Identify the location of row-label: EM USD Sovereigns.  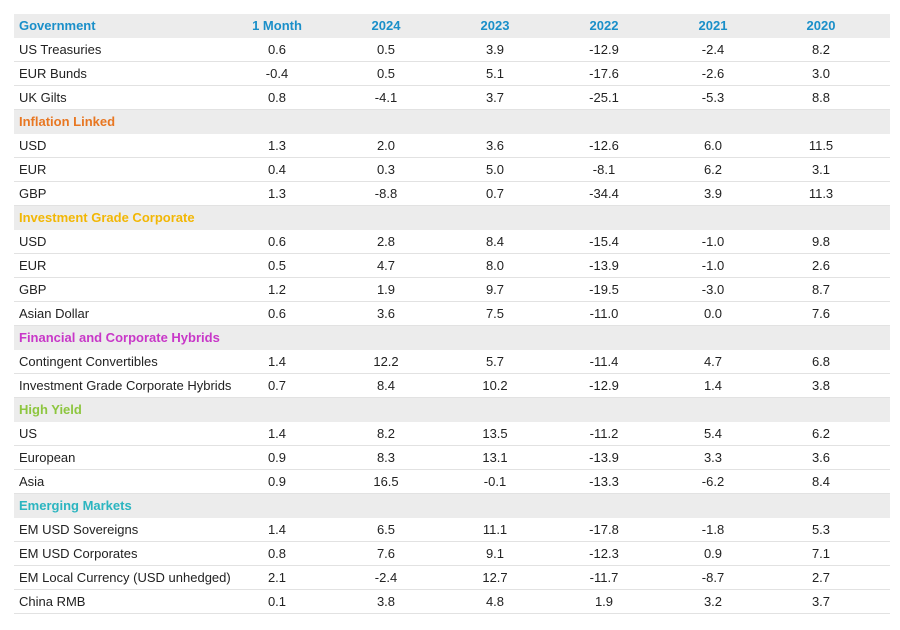
(79, 529).